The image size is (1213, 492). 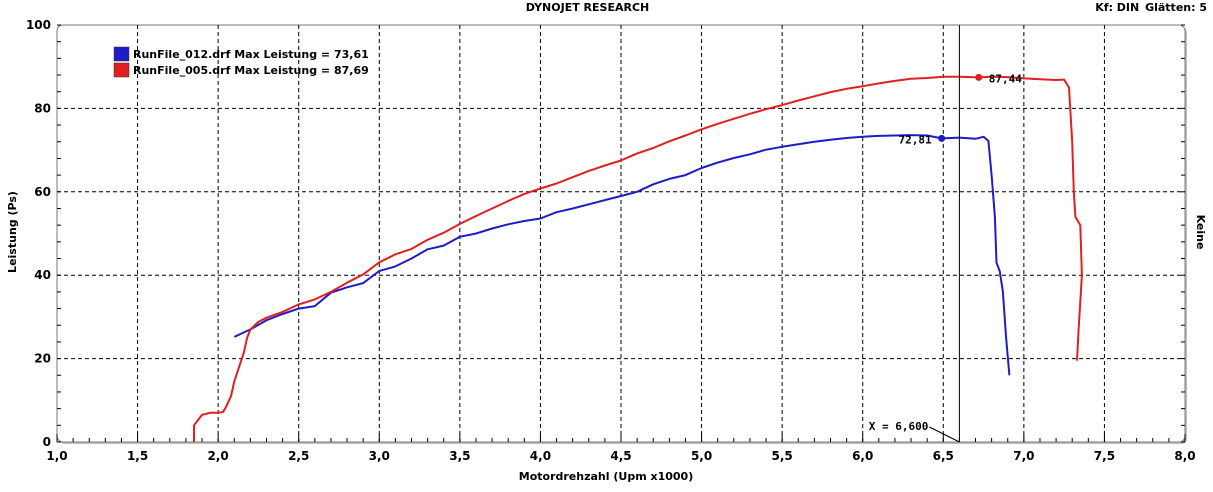 What do you see at coordinates (862, 456) in the screenshot?
I see `x-tick-label: 6,0` at bounding box center [862, 456].